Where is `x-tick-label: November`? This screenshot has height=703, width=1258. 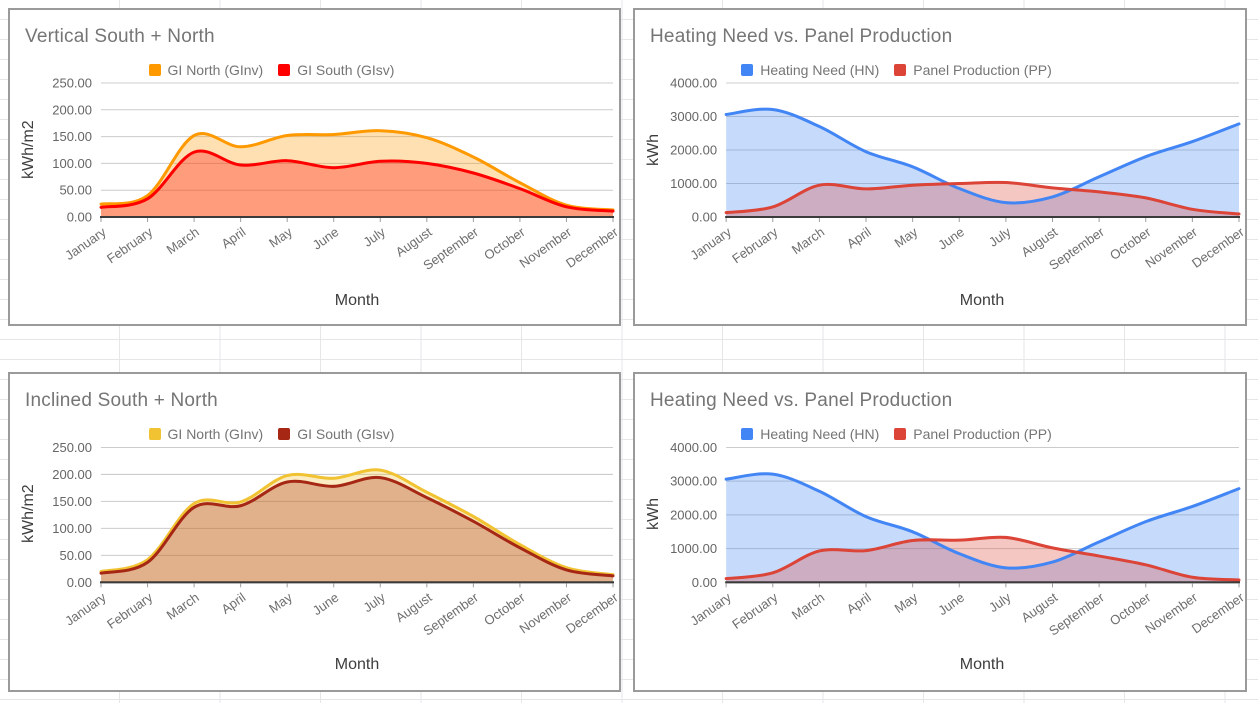
x-tick-label: November is located at coordinates (545, 247).